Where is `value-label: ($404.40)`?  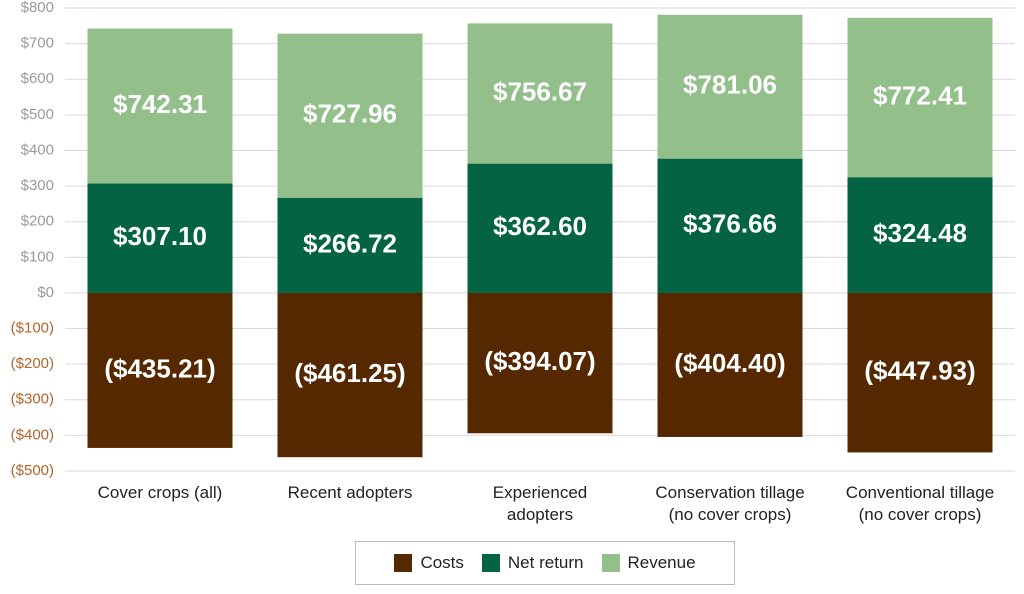
value-label: ($404.40) is located at coordinates (729, 363).